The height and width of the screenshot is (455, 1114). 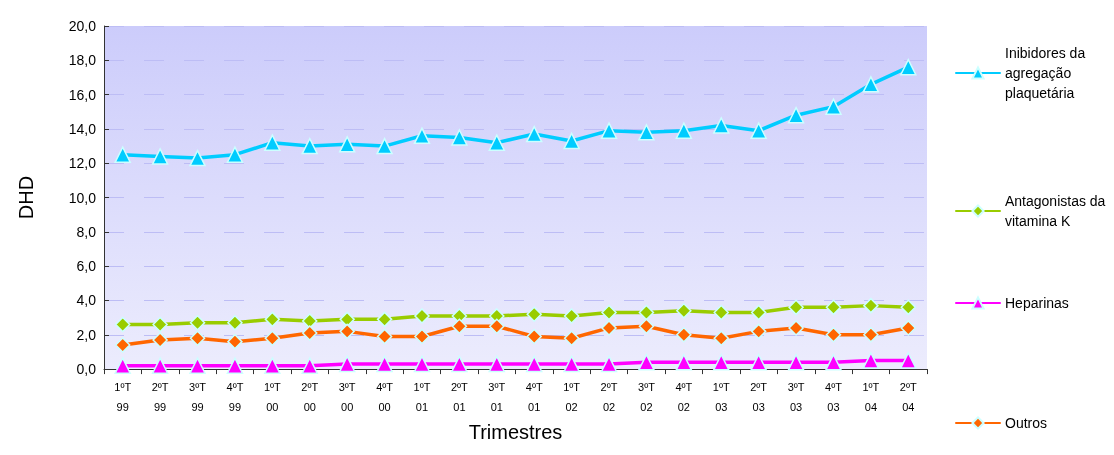 I want to click on legend-label: Antagonistas da vitamina K, so click(x=1057, y=211).